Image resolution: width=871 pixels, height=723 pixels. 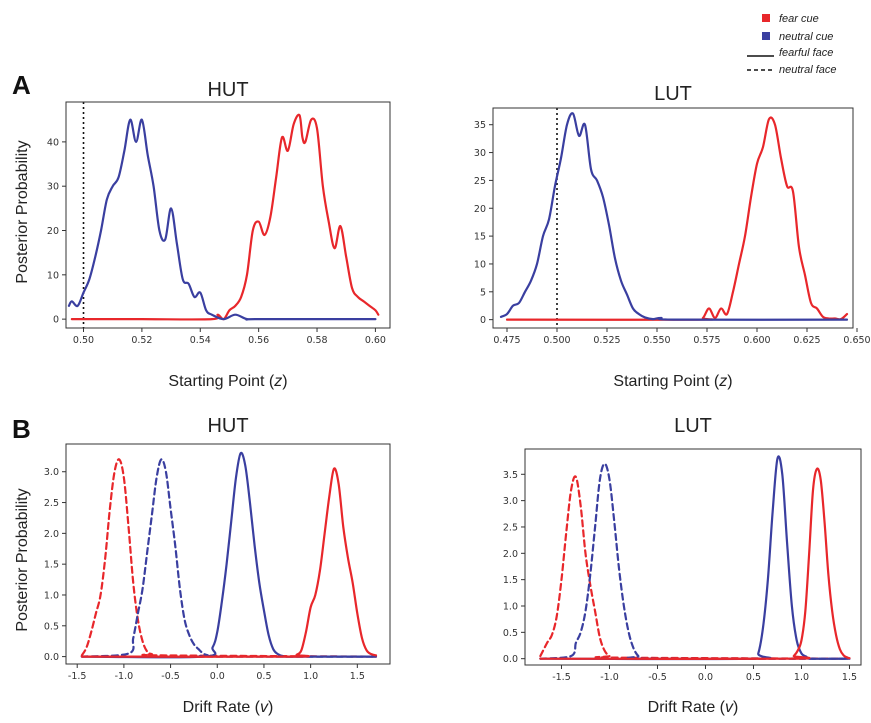 I want to click on x-tick-label: 0.56, so click(x=258, y=340).